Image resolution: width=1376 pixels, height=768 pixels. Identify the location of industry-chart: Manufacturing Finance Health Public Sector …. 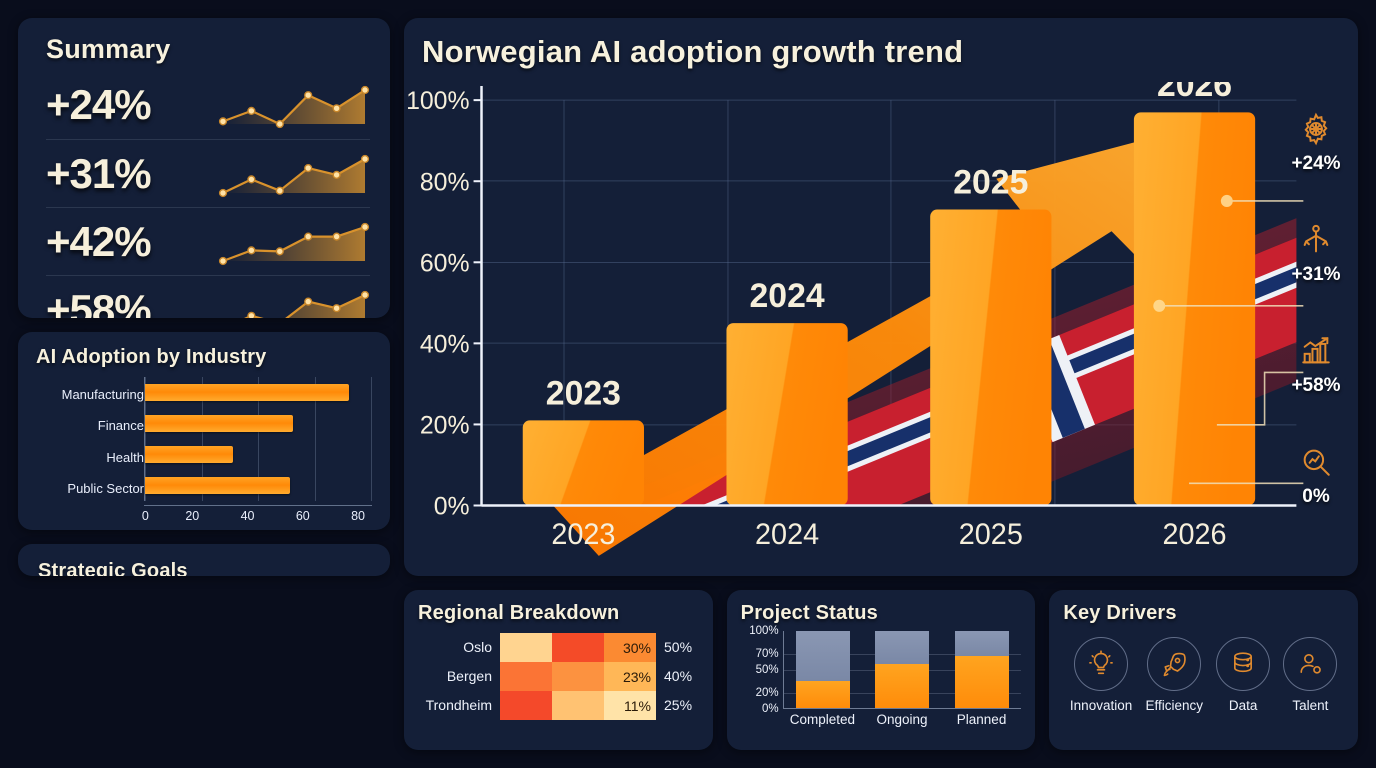
(204, 449).